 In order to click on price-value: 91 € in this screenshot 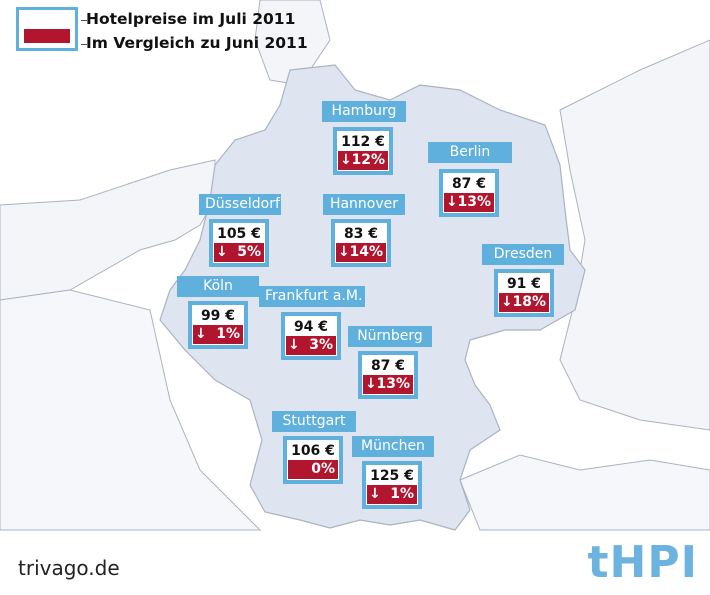, I will do `click(524, 284)`.